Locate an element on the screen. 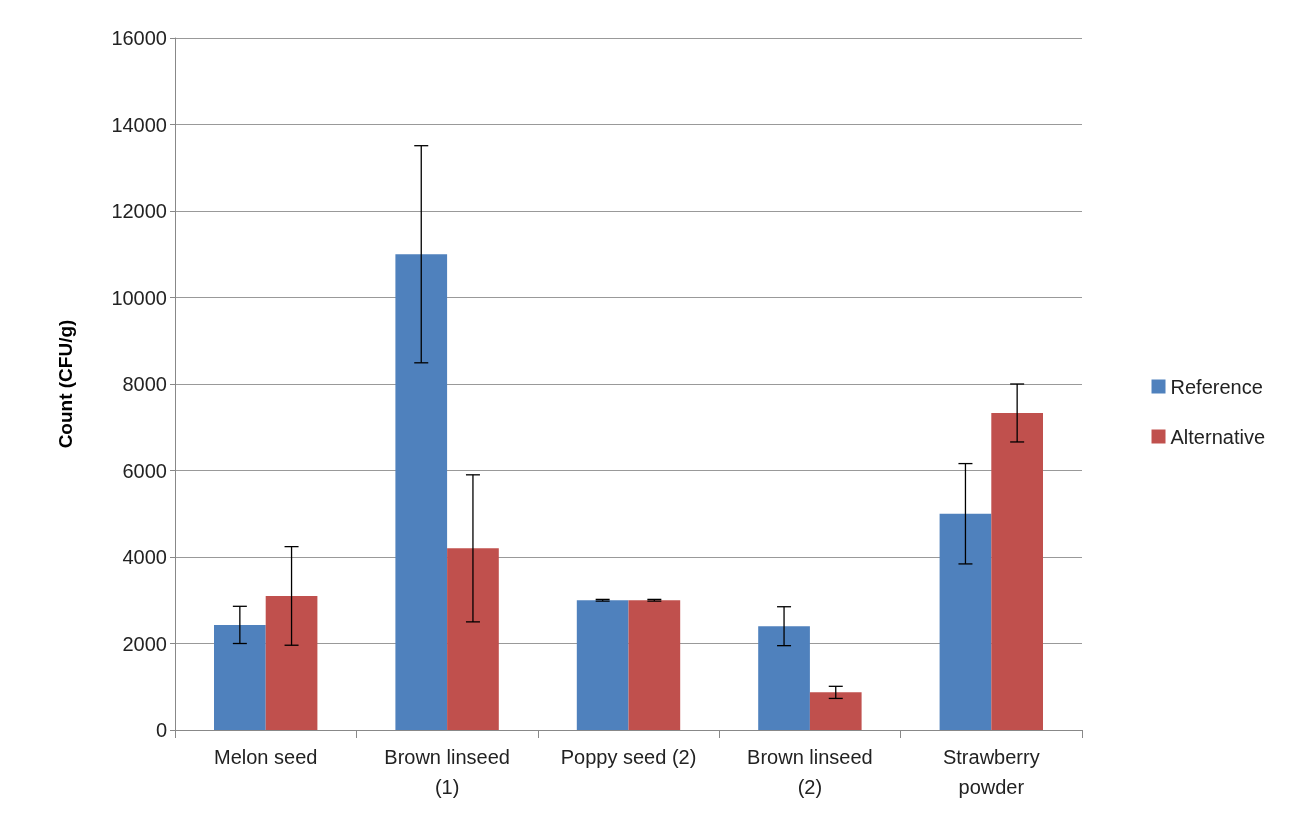 This screenshot has width=1300, height=823. y-tick-label: 8000 is located at coordinates (144, 384).